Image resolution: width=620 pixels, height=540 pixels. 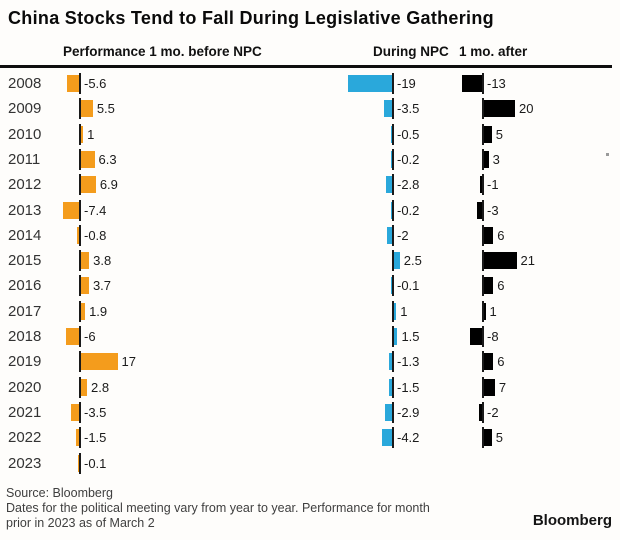 What do you see at coordinates (95, 83) in the screenshot?
I see `bar-value-label: -5.6` at bounding box center [95, 83].